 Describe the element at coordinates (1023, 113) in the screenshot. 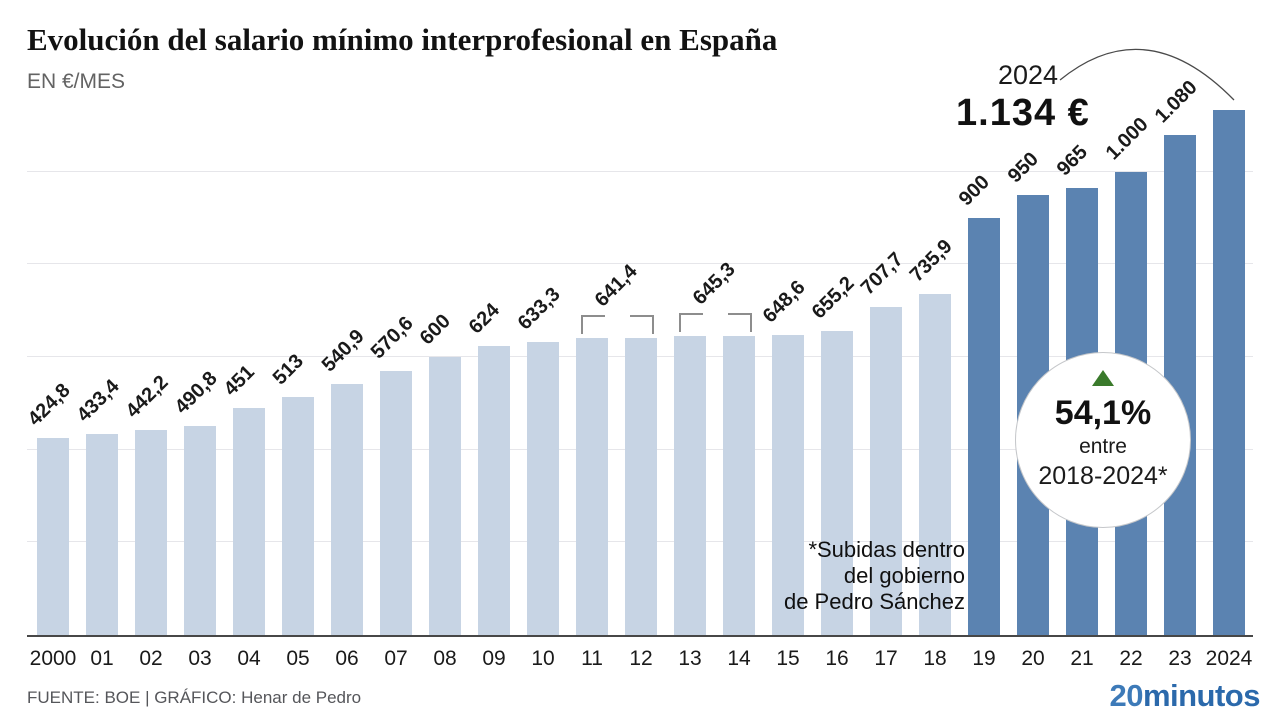

I see `callout-value: 1.134 €` at that location.